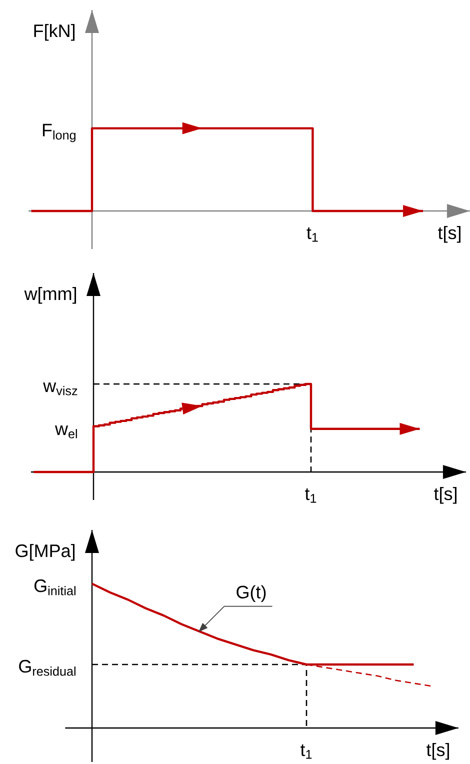  I want to click on text: G(t), so click(251, 593).